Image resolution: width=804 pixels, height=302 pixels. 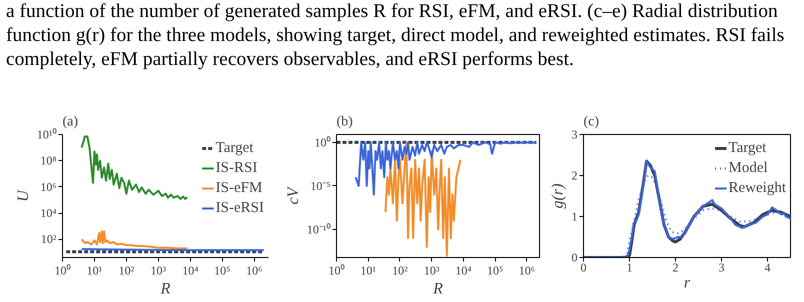 I want to click on y-tick-label: 10⁸, so click(x=48, y=161).